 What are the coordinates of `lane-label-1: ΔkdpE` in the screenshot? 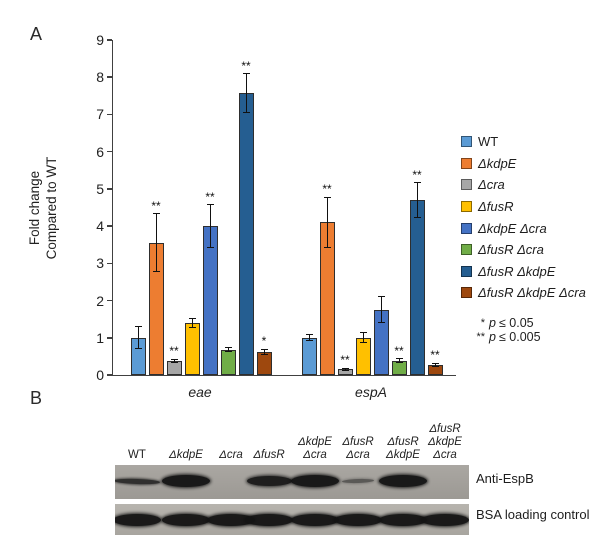 It's located at (186, 432).